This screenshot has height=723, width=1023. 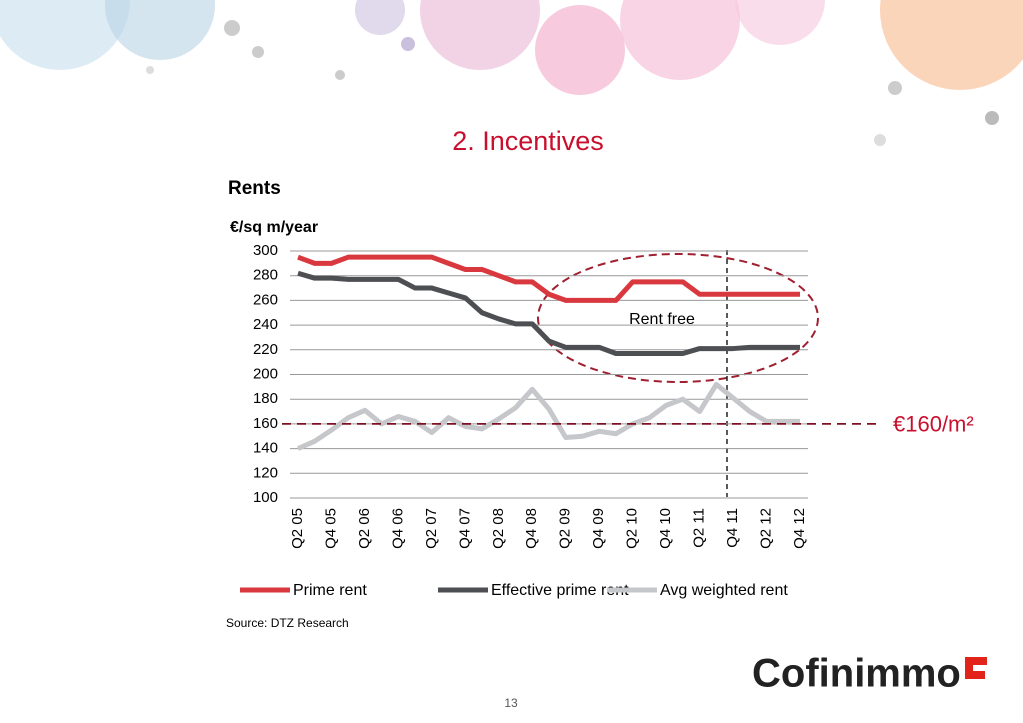 I want to click on source: Source: DTZ Research, so click(x=287, y=623).